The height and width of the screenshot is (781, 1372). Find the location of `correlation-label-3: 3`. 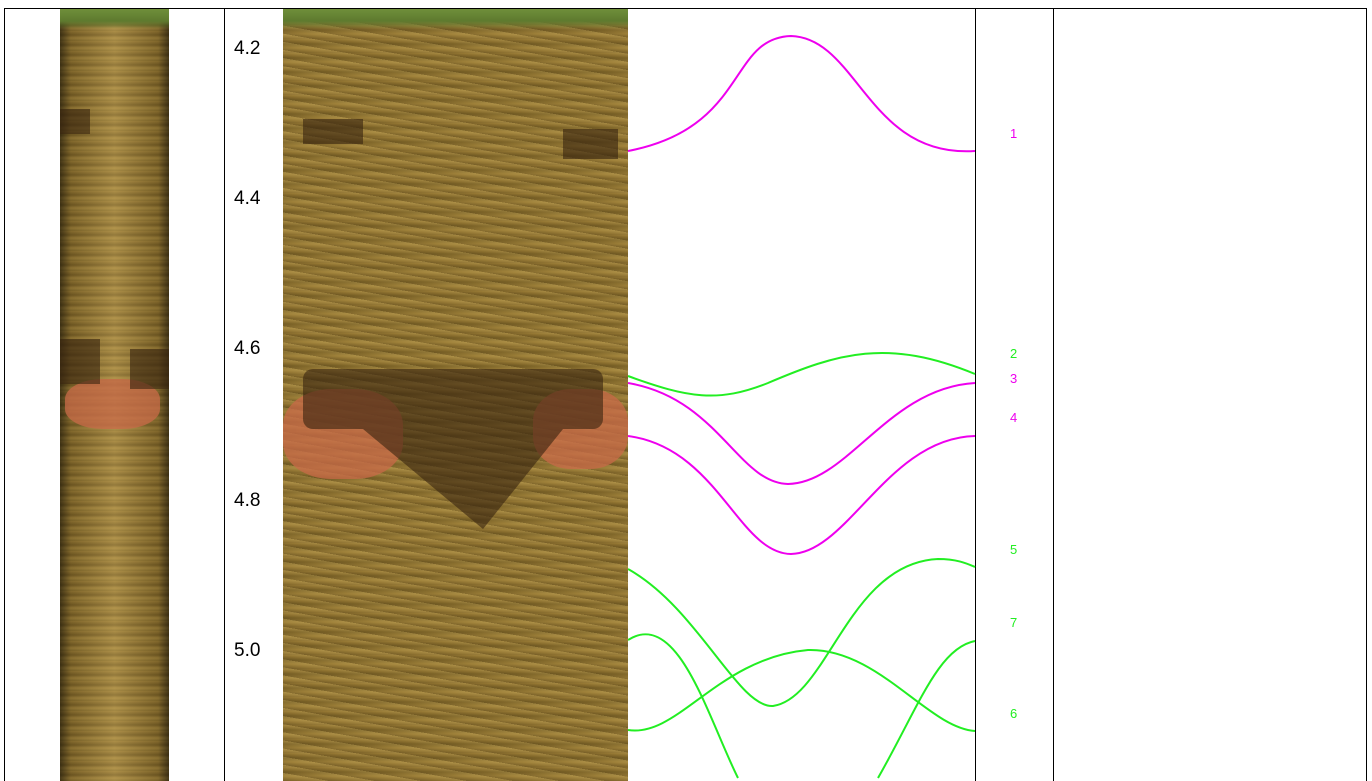

correlation-label-3: 3 is located at coordinates (1014, 378).